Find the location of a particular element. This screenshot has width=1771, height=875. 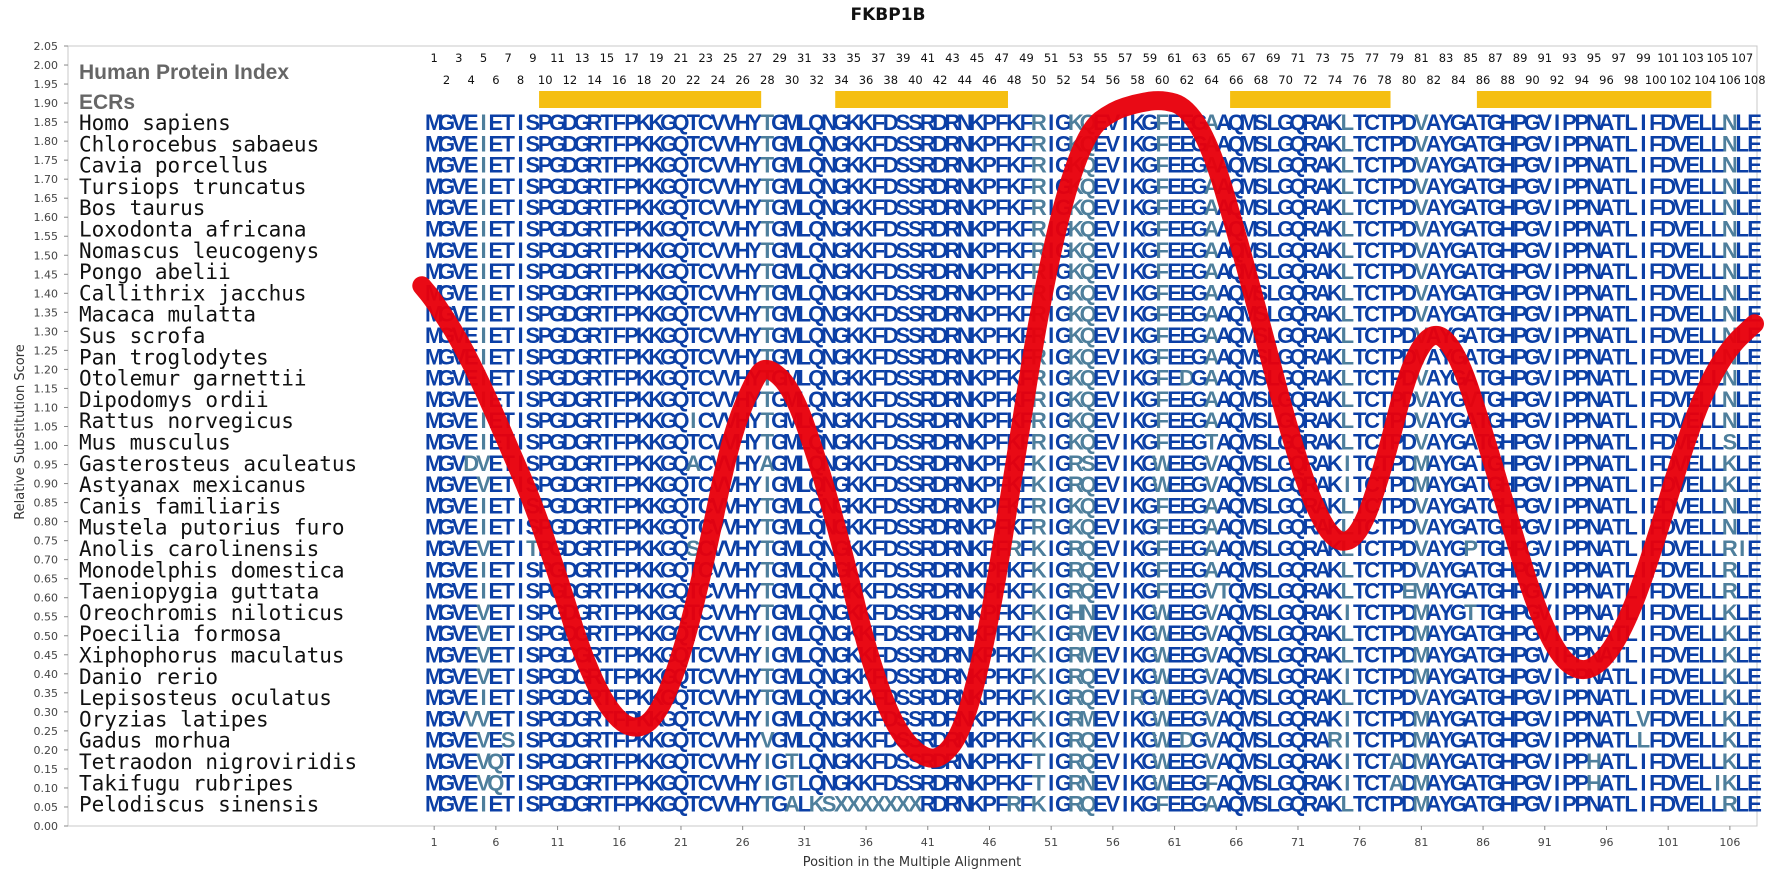

species-label: Rattus norvegicus is located at coordinates (186, 421).